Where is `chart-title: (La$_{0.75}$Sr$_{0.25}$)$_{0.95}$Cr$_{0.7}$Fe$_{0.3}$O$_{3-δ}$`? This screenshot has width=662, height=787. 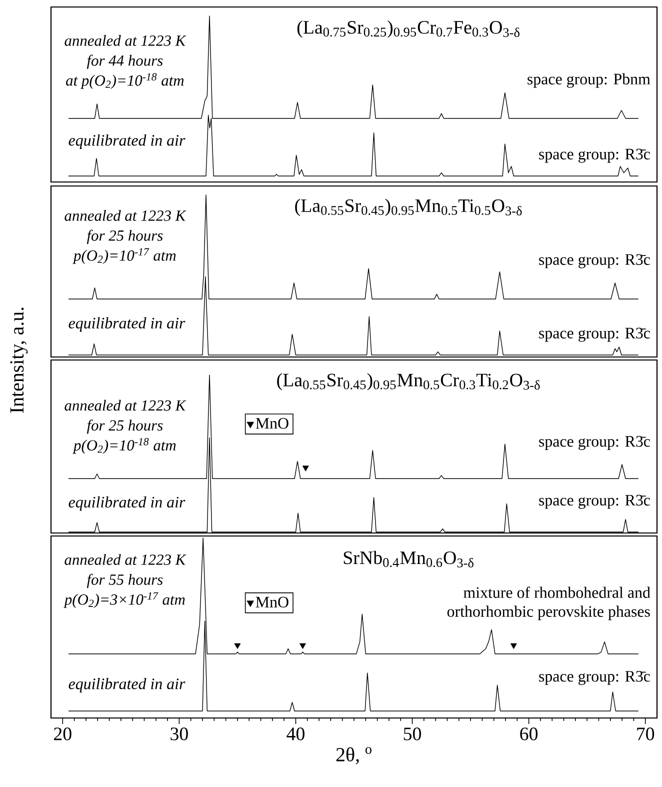
chart-title: (La$_{0.75}$Sr$_{0.25}$)$_{0.95}$Cr$_{0.7}$Fe$_{0.3}$O$_{3-δ}$ is located at coordinates (408, 29).